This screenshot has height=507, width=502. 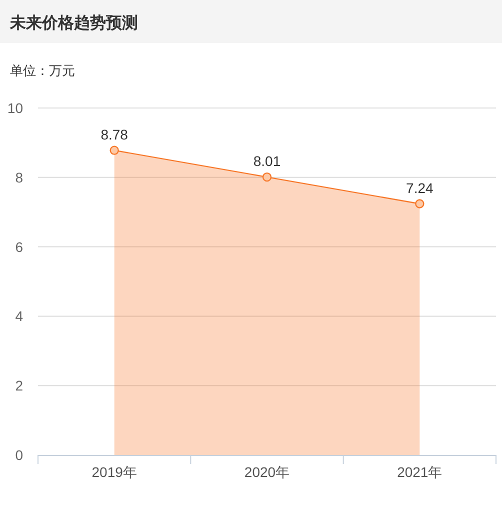 I want to click on data-label: 8.01, so click(x=267, y=161).